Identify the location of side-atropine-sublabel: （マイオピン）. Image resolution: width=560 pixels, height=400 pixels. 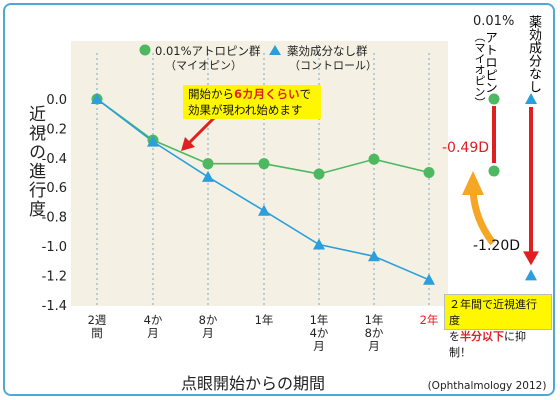
(479, 69).